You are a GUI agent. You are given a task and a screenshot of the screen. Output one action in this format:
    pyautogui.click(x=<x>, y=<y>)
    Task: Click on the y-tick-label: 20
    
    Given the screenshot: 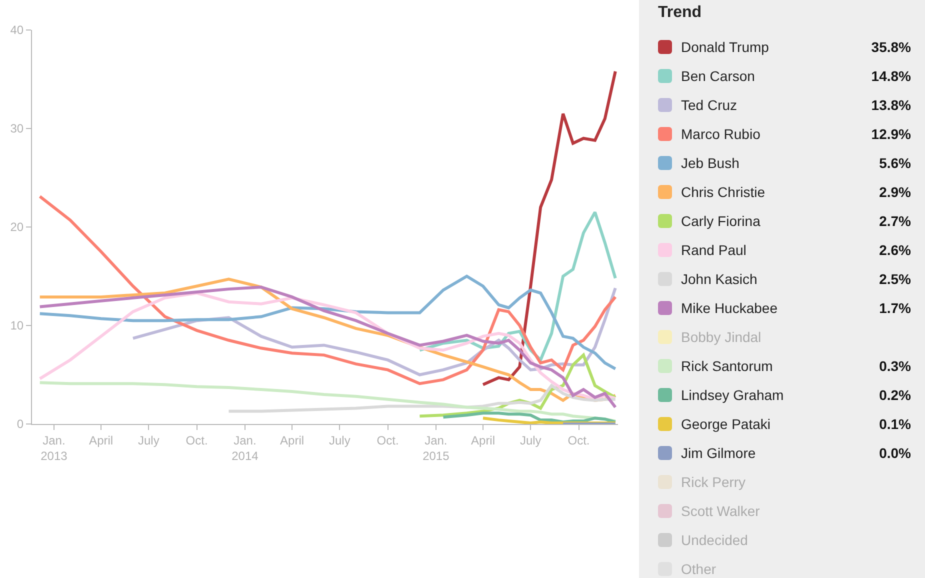 What is the action you would take?
    pyautogui.click(x=17, y=227)
    